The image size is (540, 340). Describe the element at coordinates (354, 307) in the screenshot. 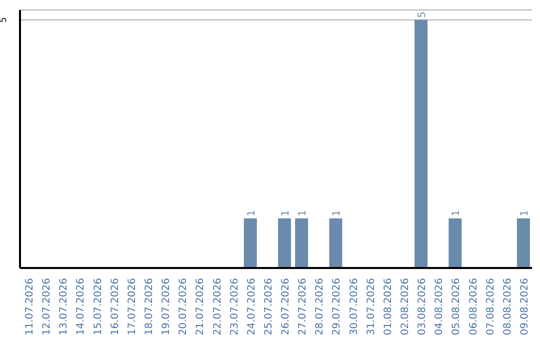

I see `x-tick-label: 30.07.2026` at that location.